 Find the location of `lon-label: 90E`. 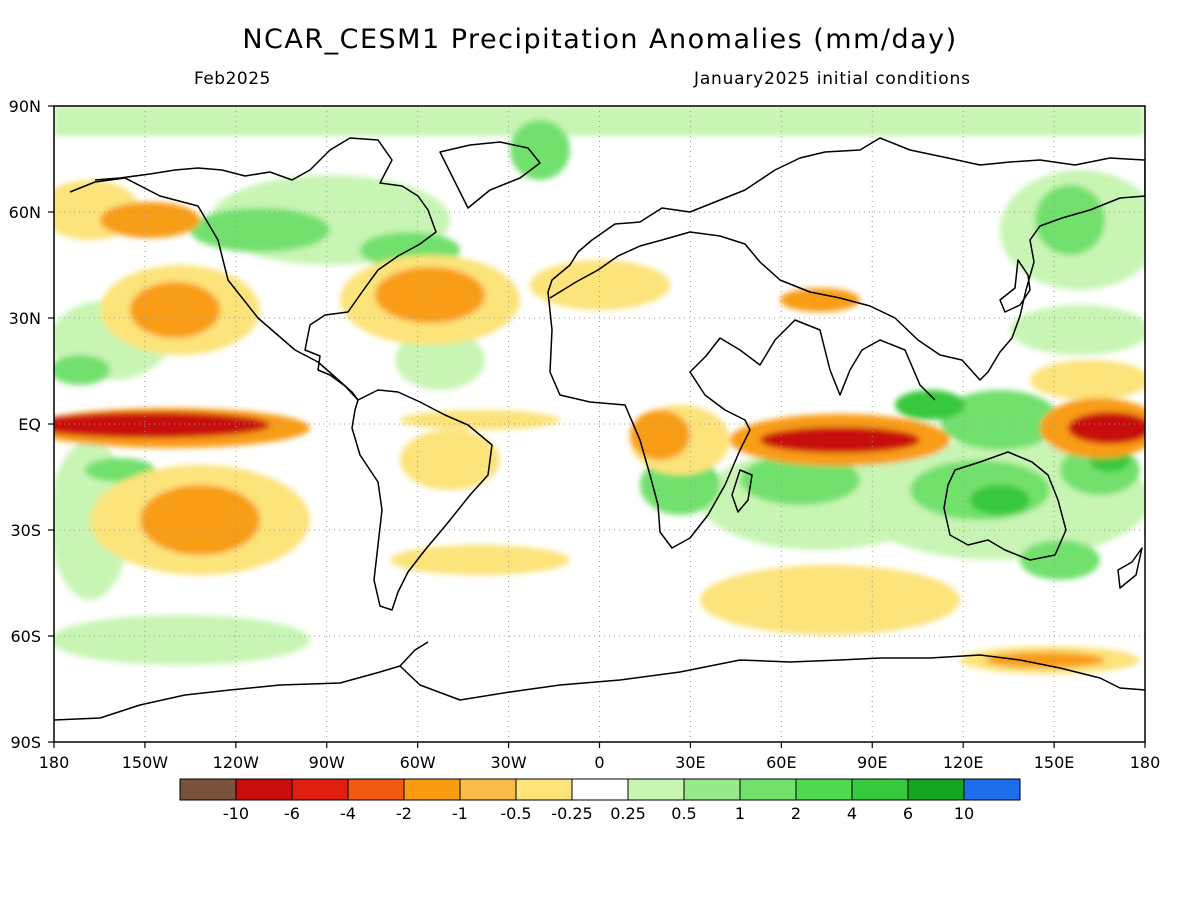

lon-label: 90E is located at coordinates (872, 762).